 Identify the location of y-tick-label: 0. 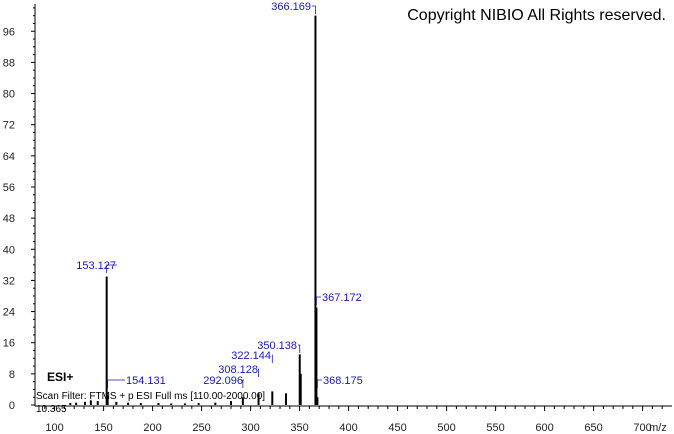
(12, 406).